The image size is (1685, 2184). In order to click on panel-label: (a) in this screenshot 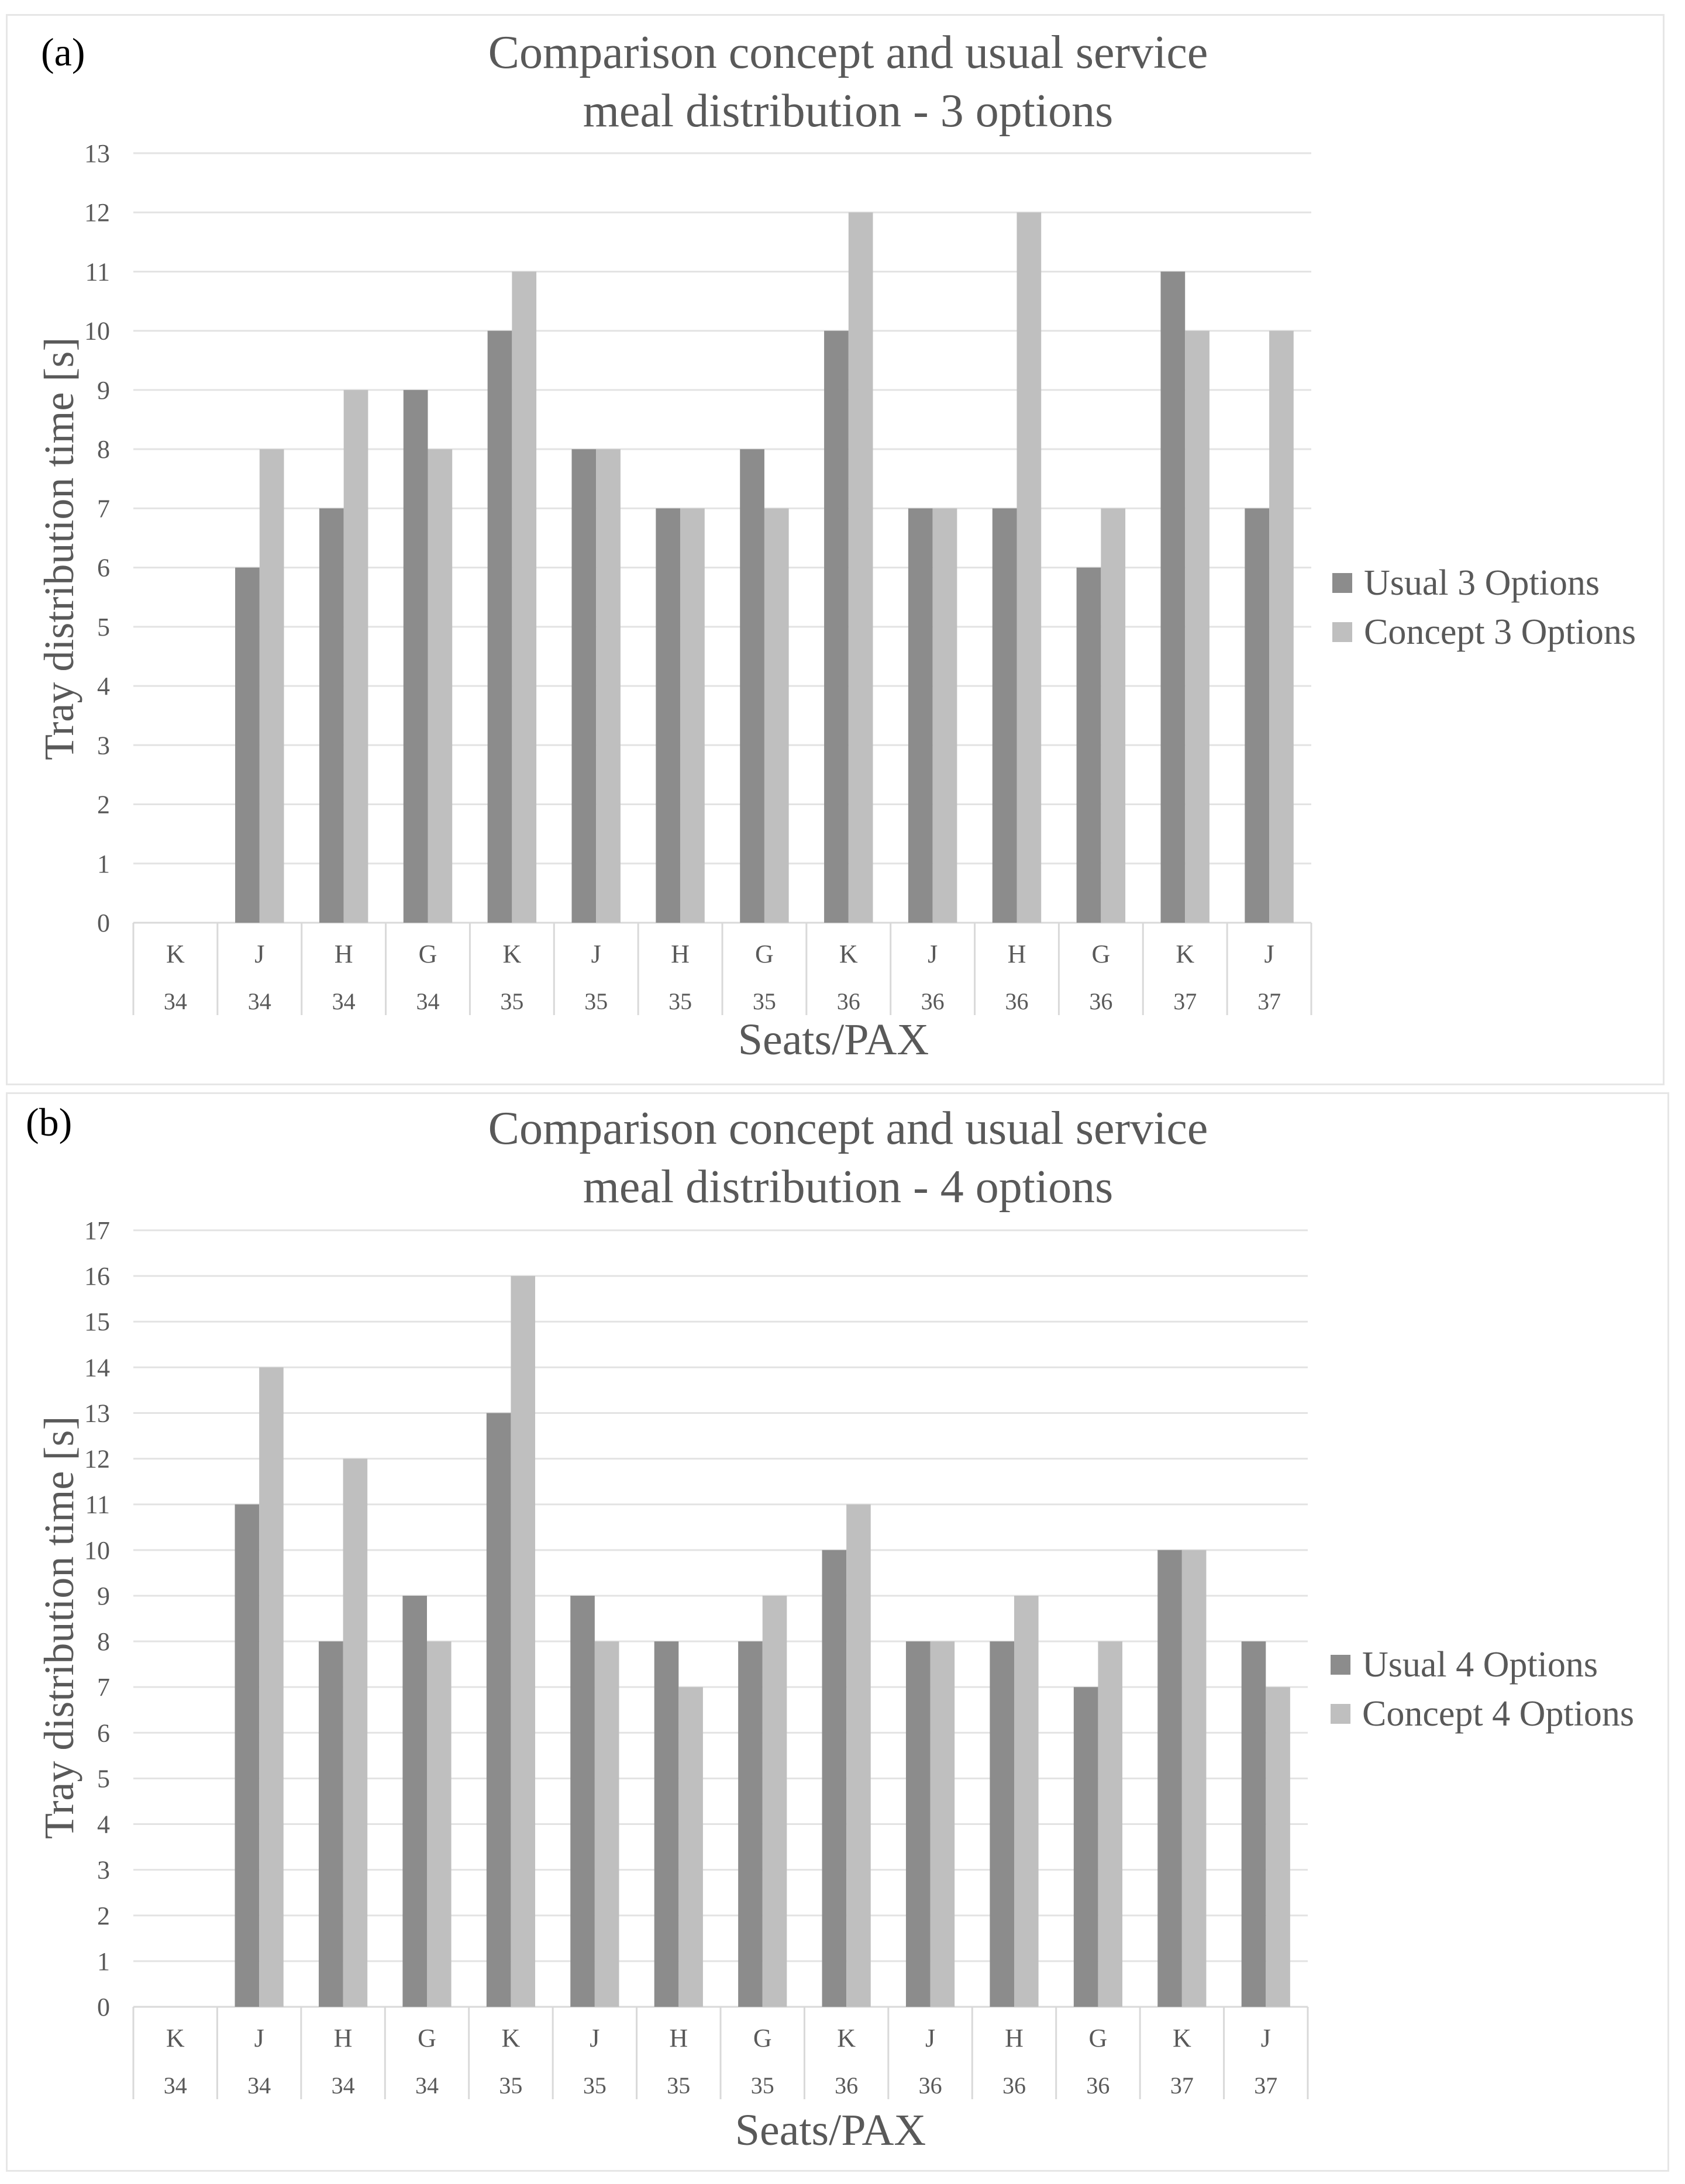, I will do `click(63, 52)`.